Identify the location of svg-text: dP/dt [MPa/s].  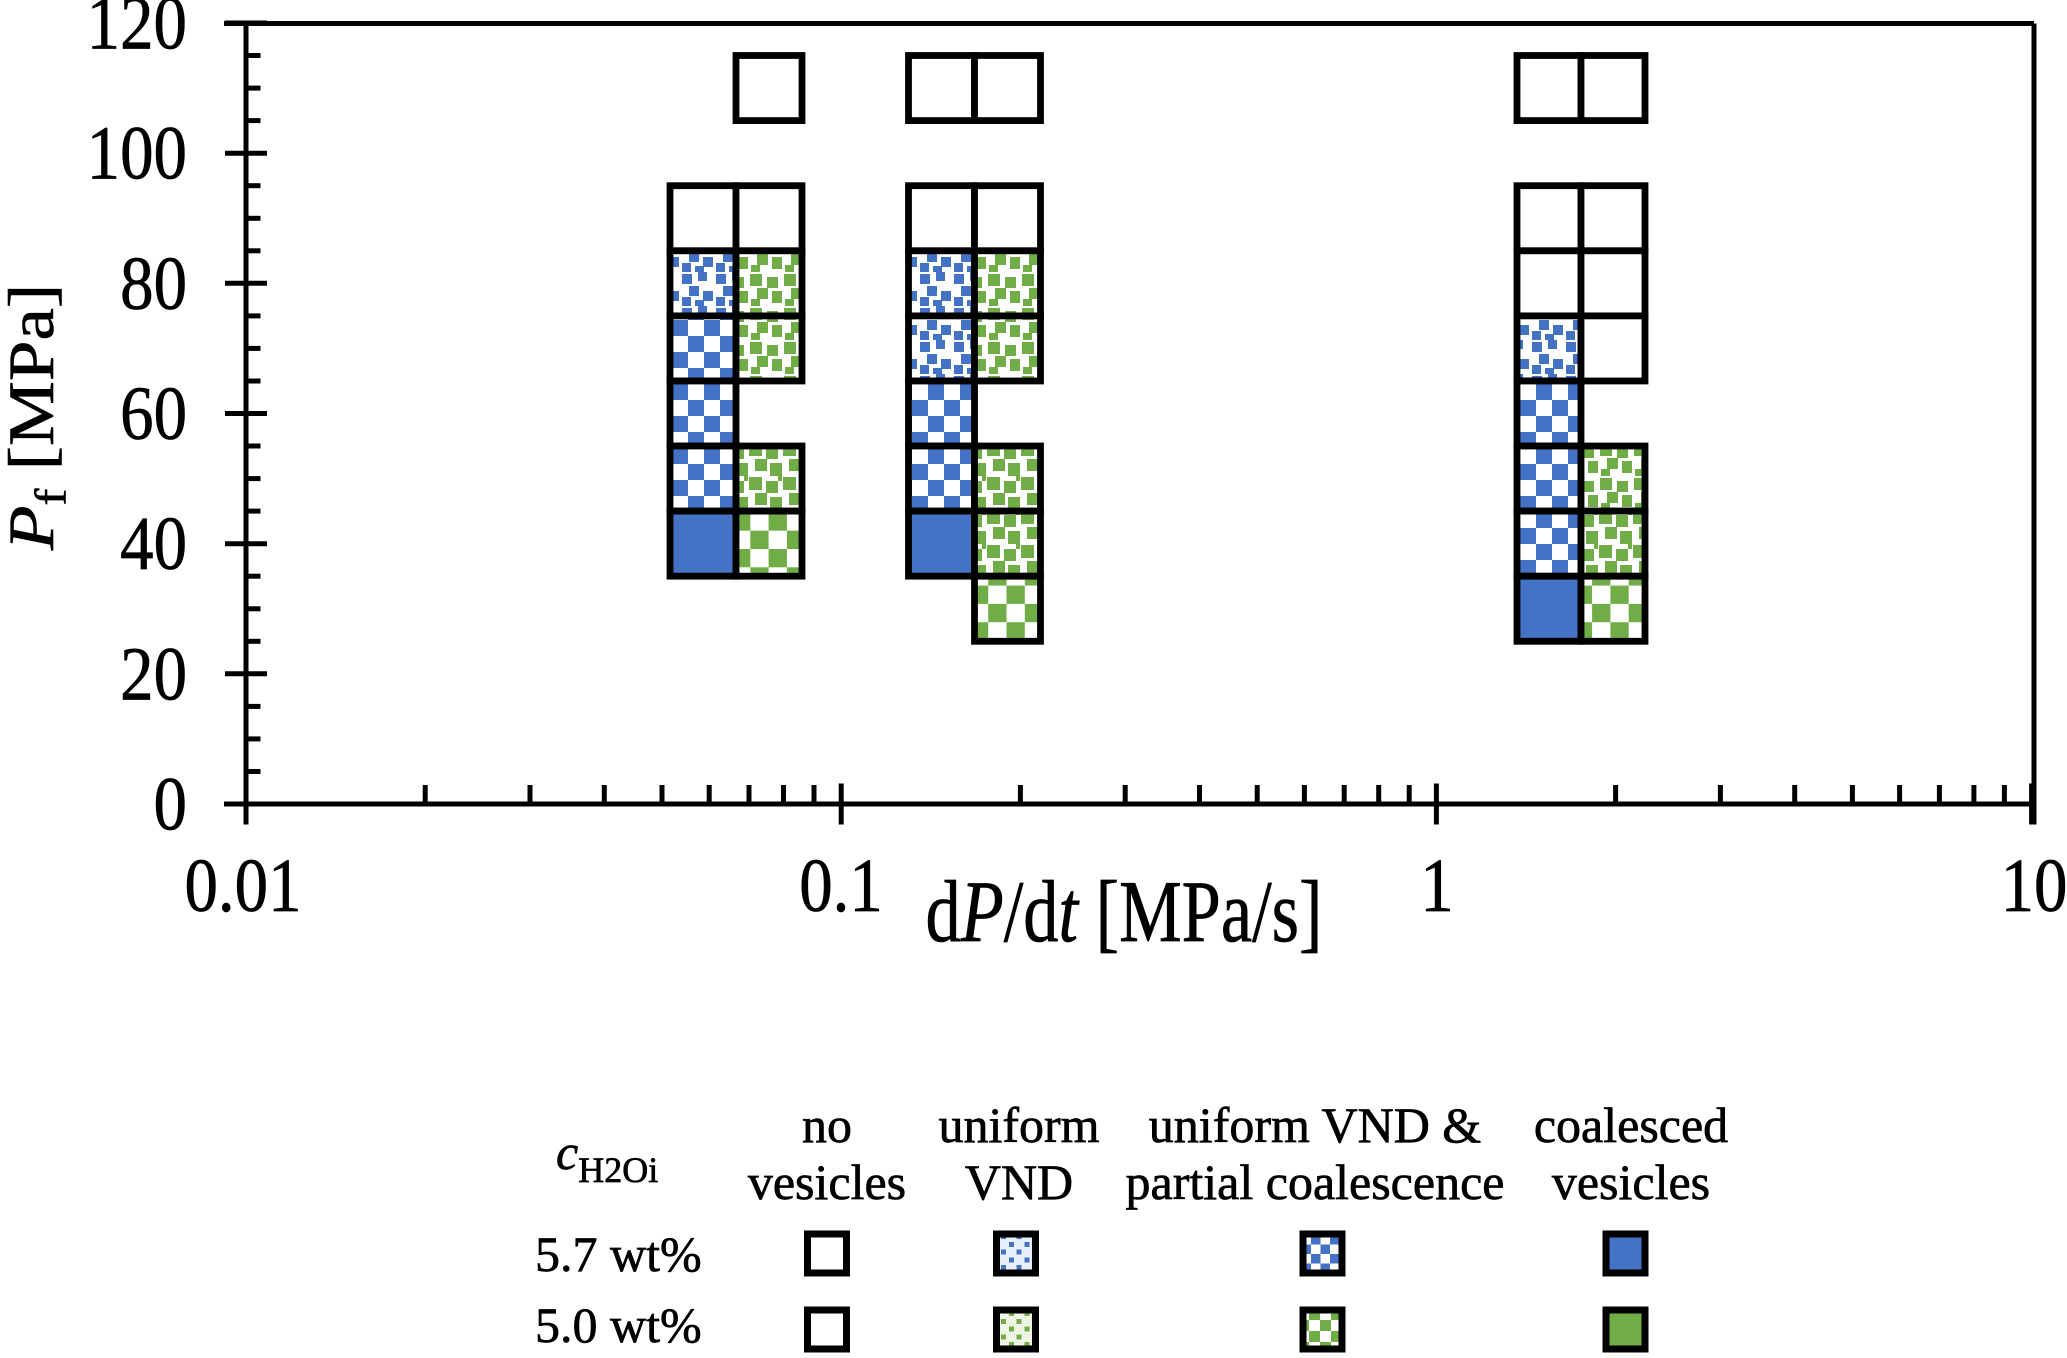
(1124, 912).